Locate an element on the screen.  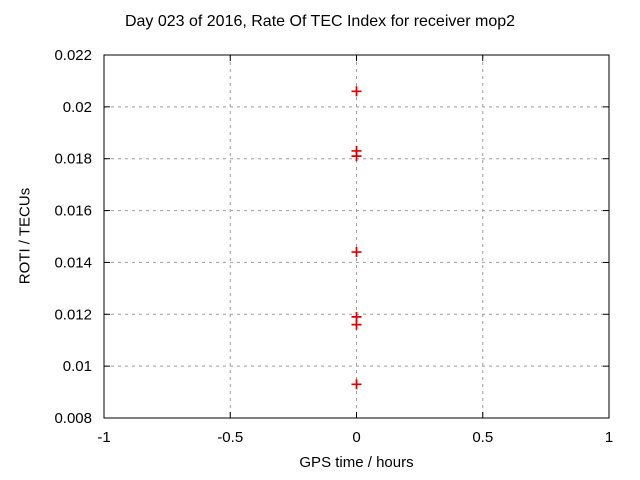
y-tick-label: 0.016 is located at coordinates (73, 211).